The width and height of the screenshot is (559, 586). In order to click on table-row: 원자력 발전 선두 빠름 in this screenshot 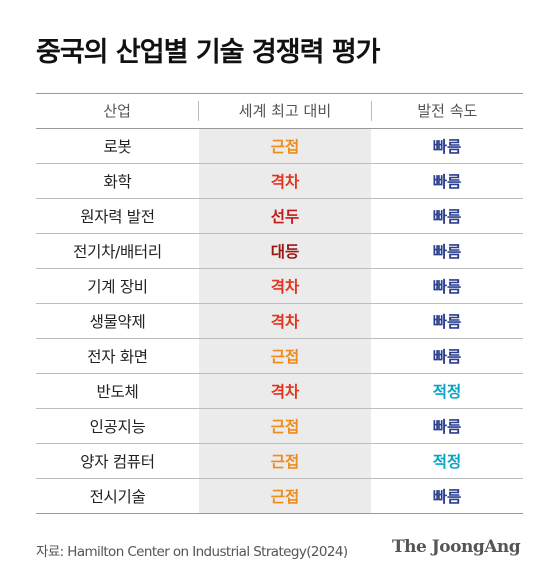, I will do `click(279, 216)`.